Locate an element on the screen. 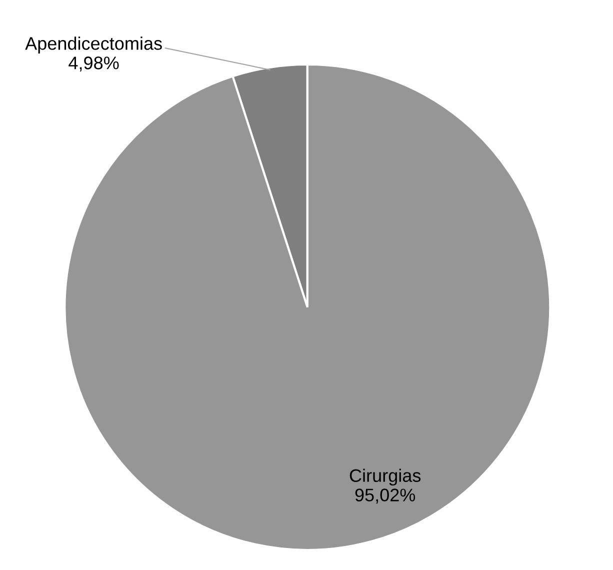 This screenshot has height=570, width=613. slice-label: Apendicectomias is located at coordinates (93, 45).